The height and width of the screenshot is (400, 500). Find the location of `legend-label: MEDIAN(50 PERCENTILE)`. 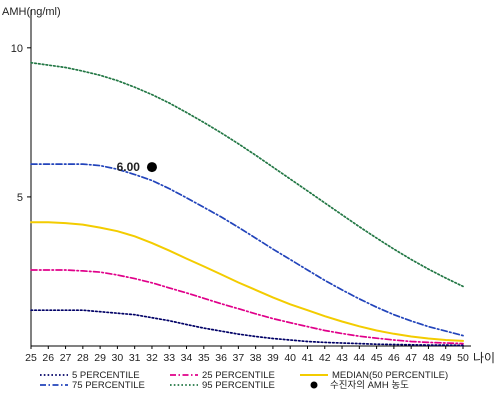

legend-label: MEDIAN(50 PERCENTILE) is located at coordinates (390, 375).